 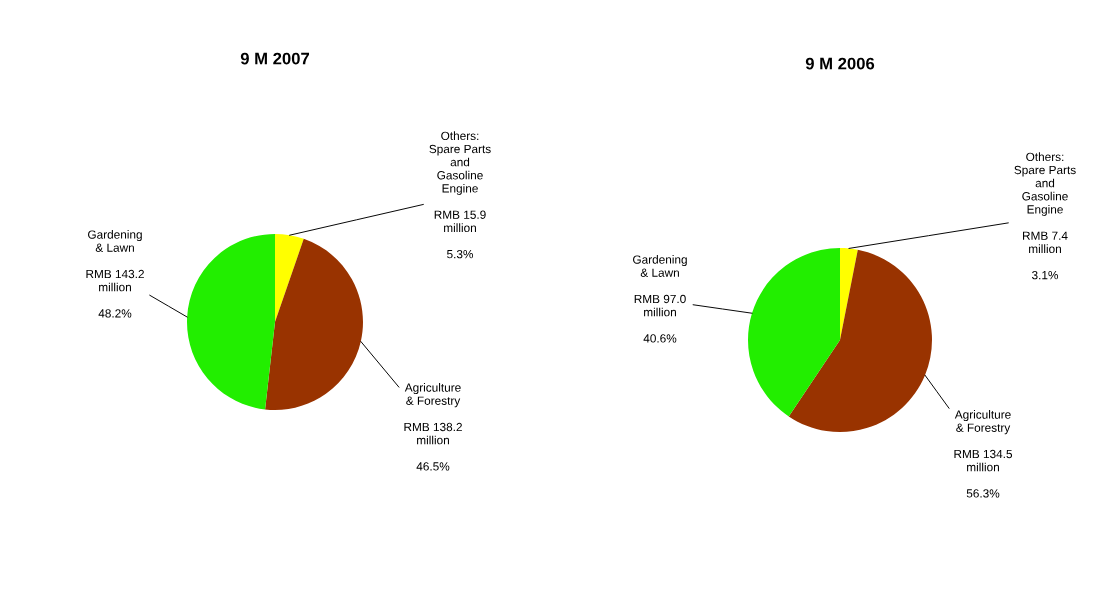 I want to click on text: RMB 97.0 million 40.6%, so click(x=660, y=318).